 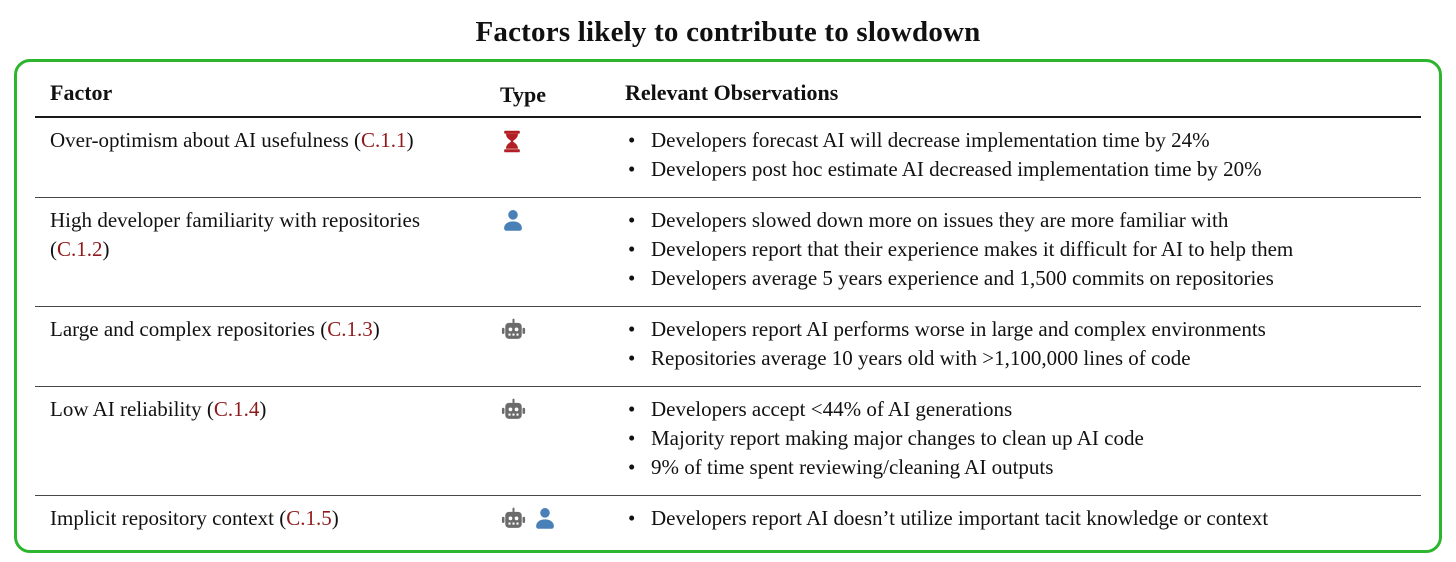 What do you see at coordinates (199, 140) in the screenshot?
I see `factor-label: Over-optimism about AI usefulness` at bounding box center [199, 140].